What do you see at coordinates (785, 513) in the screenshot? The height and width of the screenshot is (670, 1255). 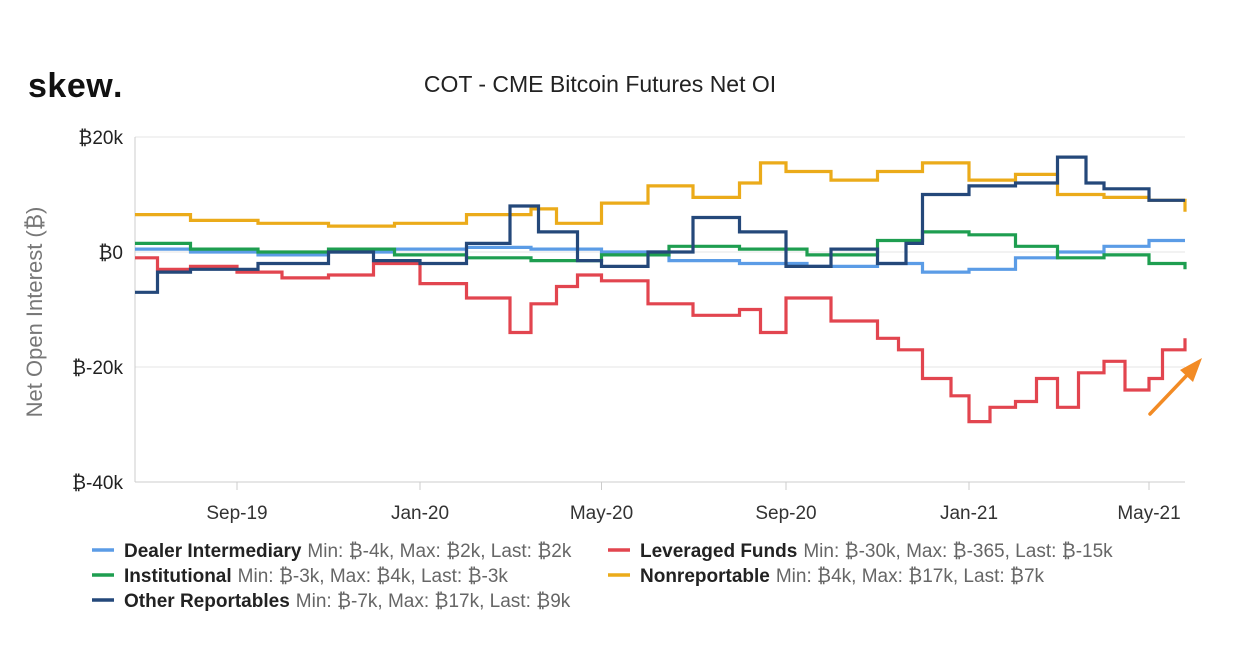 I see `x-tick-label: Sep-20` at bounding box center [785, 513].